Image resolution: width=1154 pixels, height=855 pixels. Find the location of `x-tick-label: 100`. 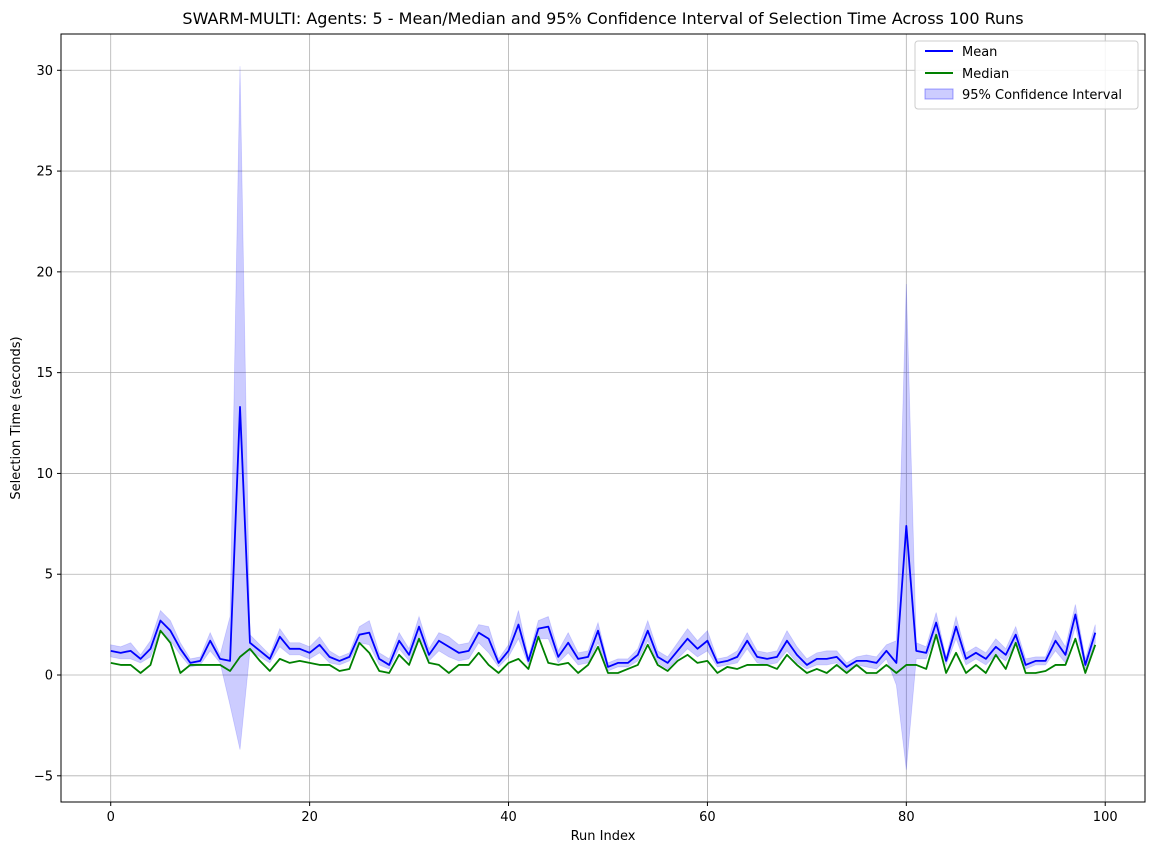

x-tick-label: 100 is located at coordinates (1105, 817).